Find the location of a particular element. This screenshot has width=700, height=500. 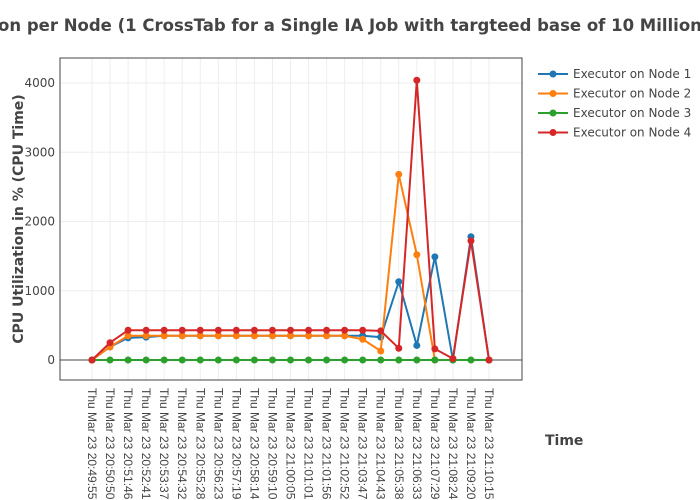

y-tick-label: 2000 is located at coordinates (39, 222).